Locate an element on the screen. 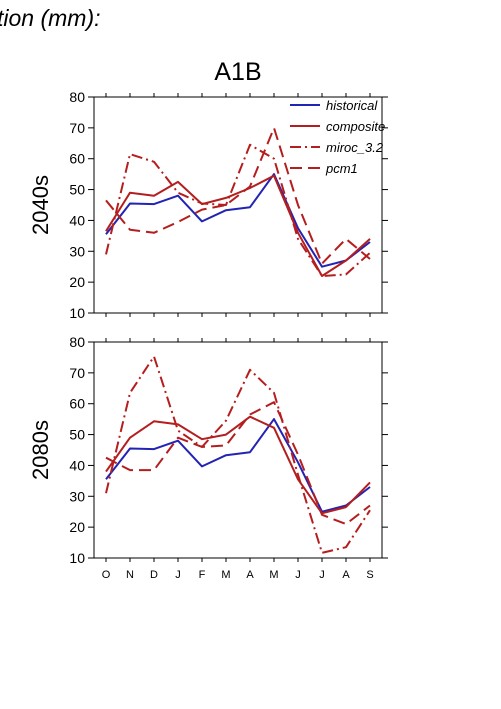 The height and width of the screenshot is (709, 501). legend-label: composite is located at coordinates (355, 126).